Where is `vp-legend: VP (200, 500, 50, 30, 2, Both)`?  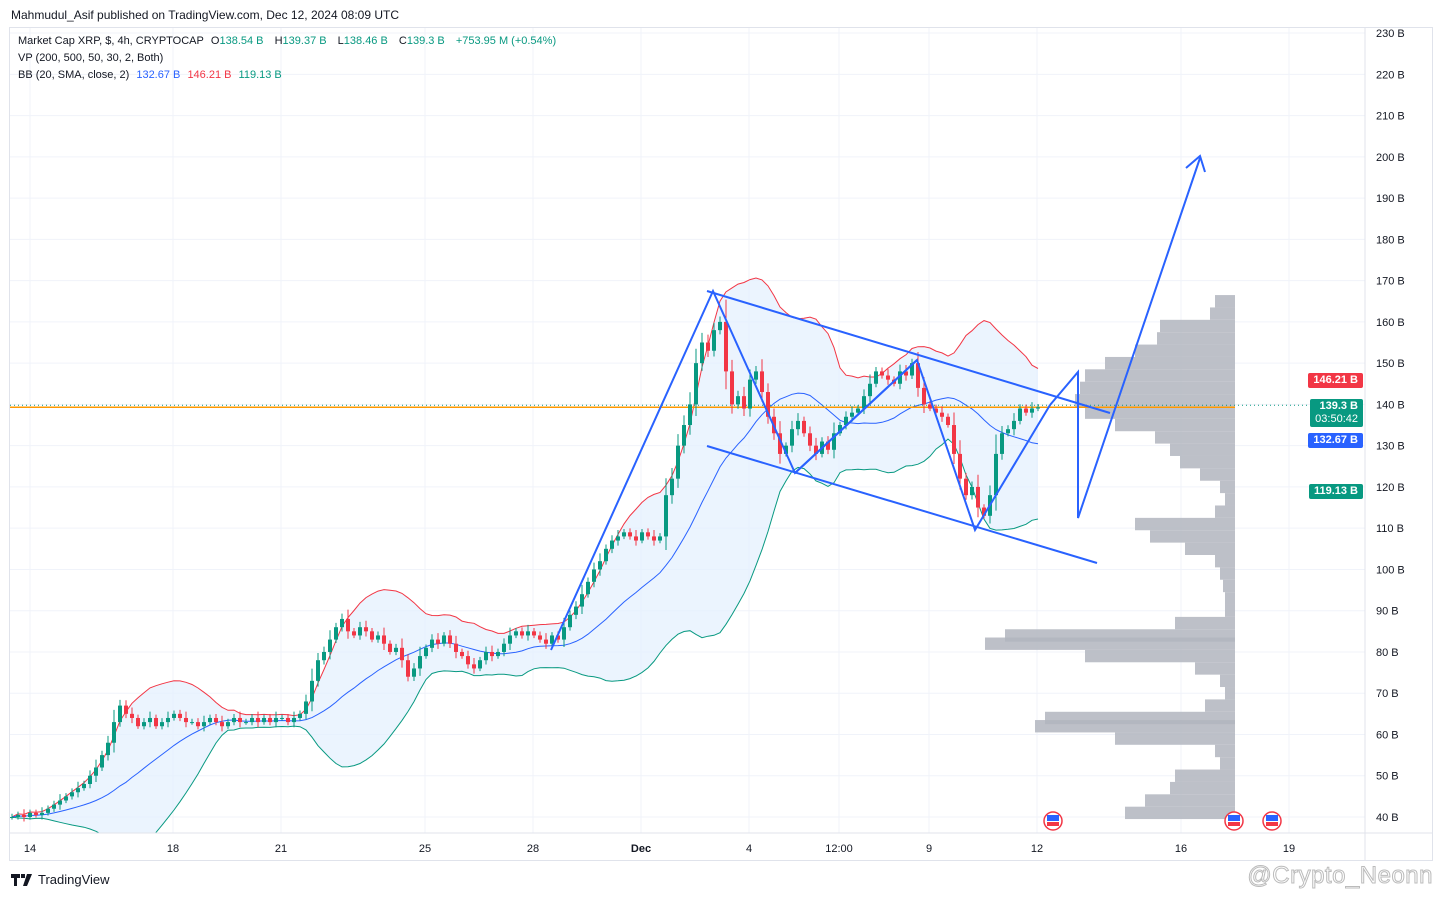 vp-legend: VP (200, 500, 50, 30, 2, Both) is located at coordinates (92, 58).